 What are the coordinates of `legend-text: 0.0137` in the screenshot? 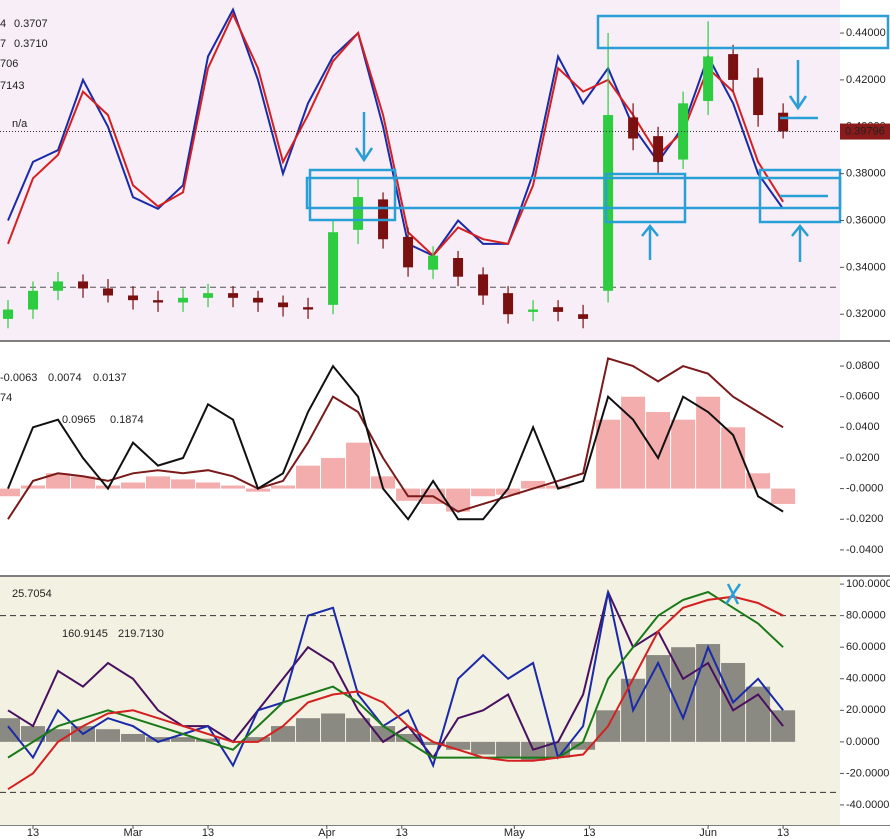 It's located at (110, 378).